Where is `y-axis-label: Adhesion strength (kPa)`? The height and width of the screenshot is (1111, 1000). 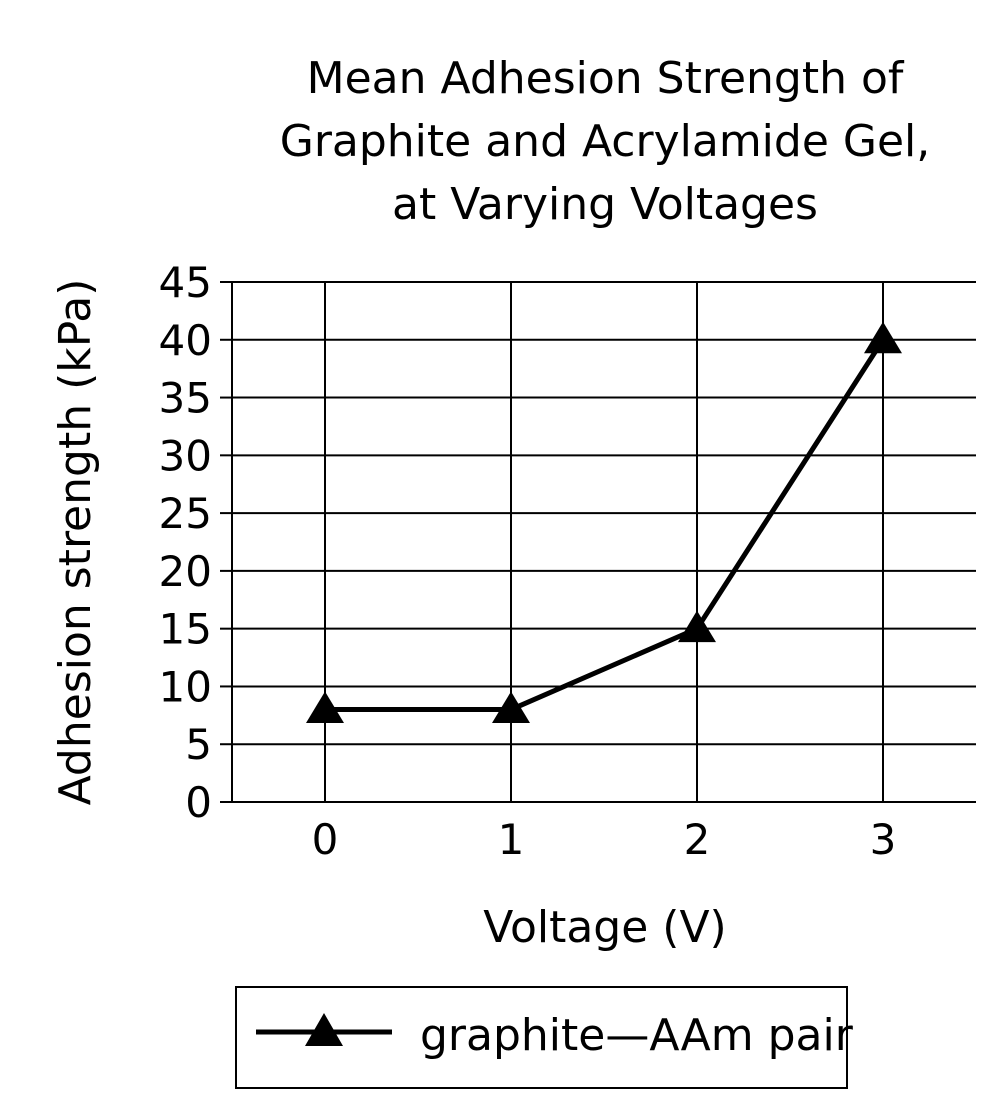
y-axis-label: Adhesion strength (kPa) is located at coordinates (75, 542).